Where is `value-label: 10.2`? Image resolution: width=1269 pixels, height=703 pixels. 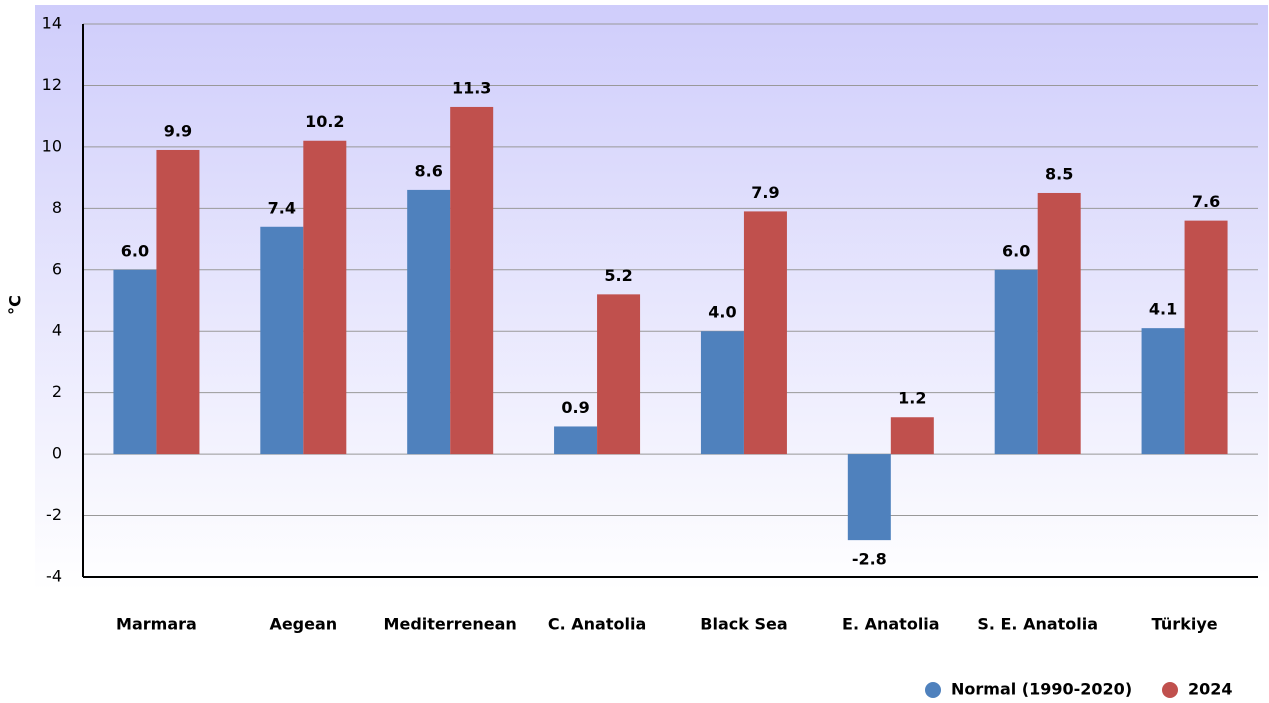
value-label: 10.2 is located at coordinates (324, 121).